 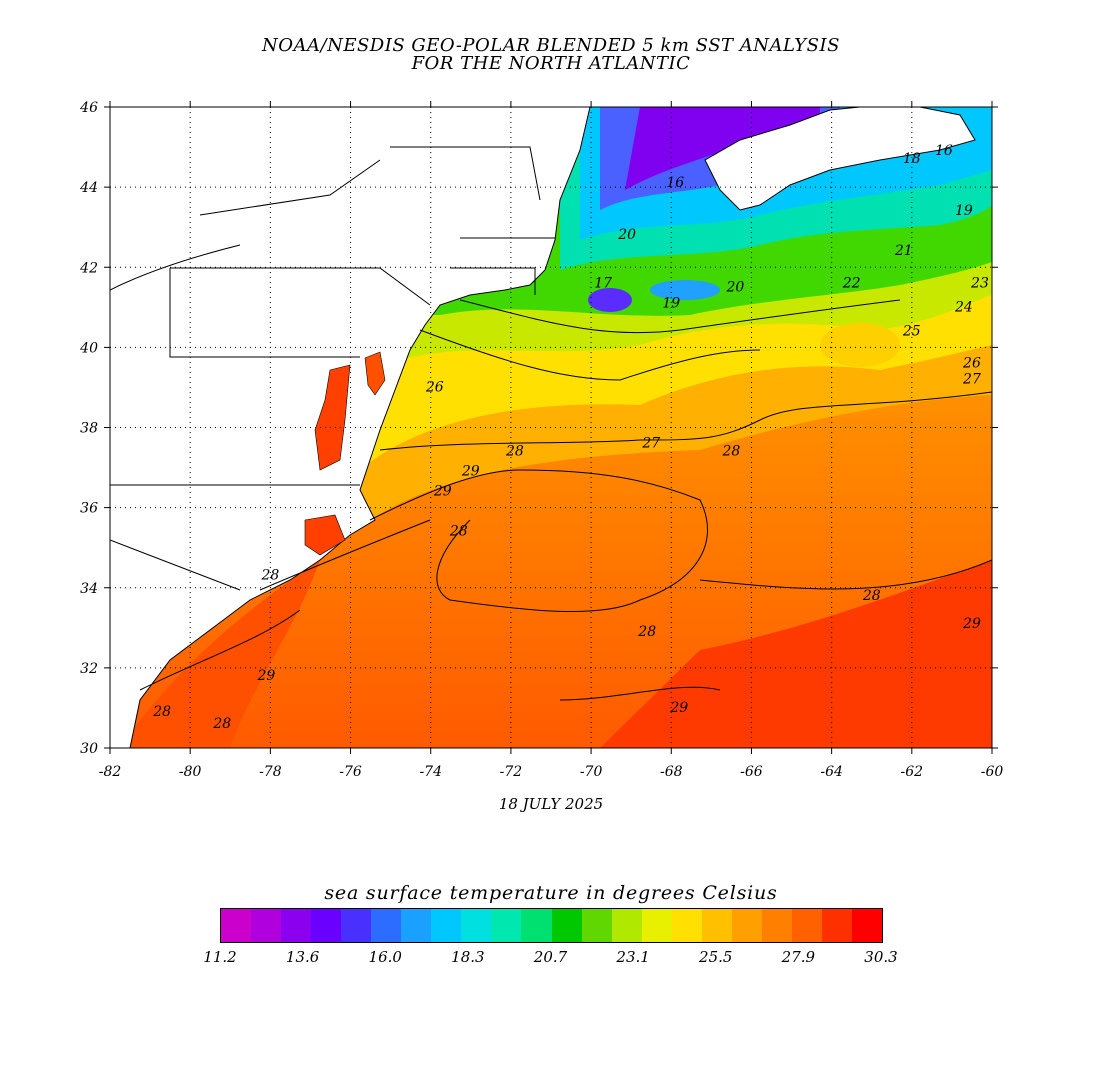 What do you see at coordinates (430, 772) in the screenshot?
I see `lon-tick-label: -74` at bounding box center [430, 772].